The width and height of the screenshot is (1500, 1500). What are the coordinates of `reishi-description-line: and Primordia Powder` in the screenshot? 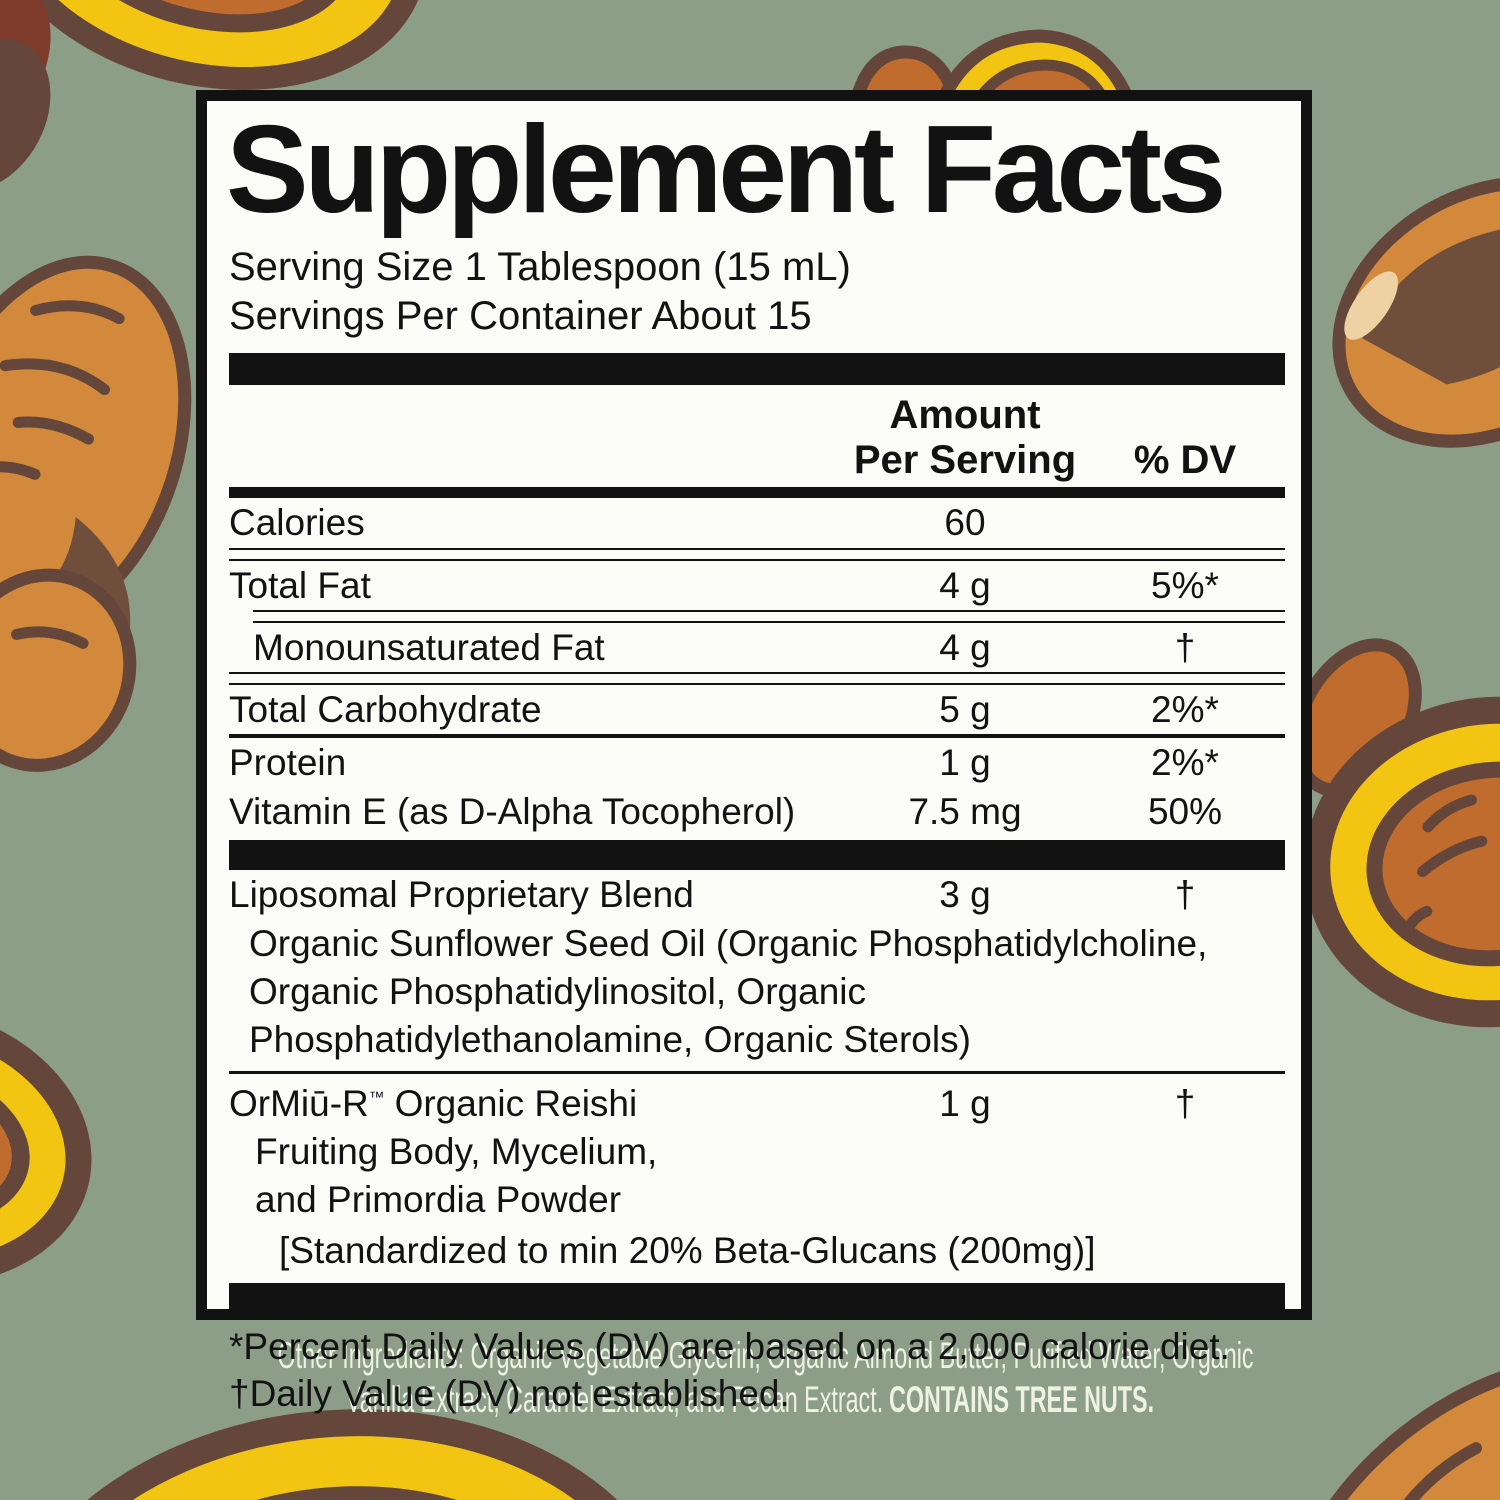 It's located at (438, 1200).